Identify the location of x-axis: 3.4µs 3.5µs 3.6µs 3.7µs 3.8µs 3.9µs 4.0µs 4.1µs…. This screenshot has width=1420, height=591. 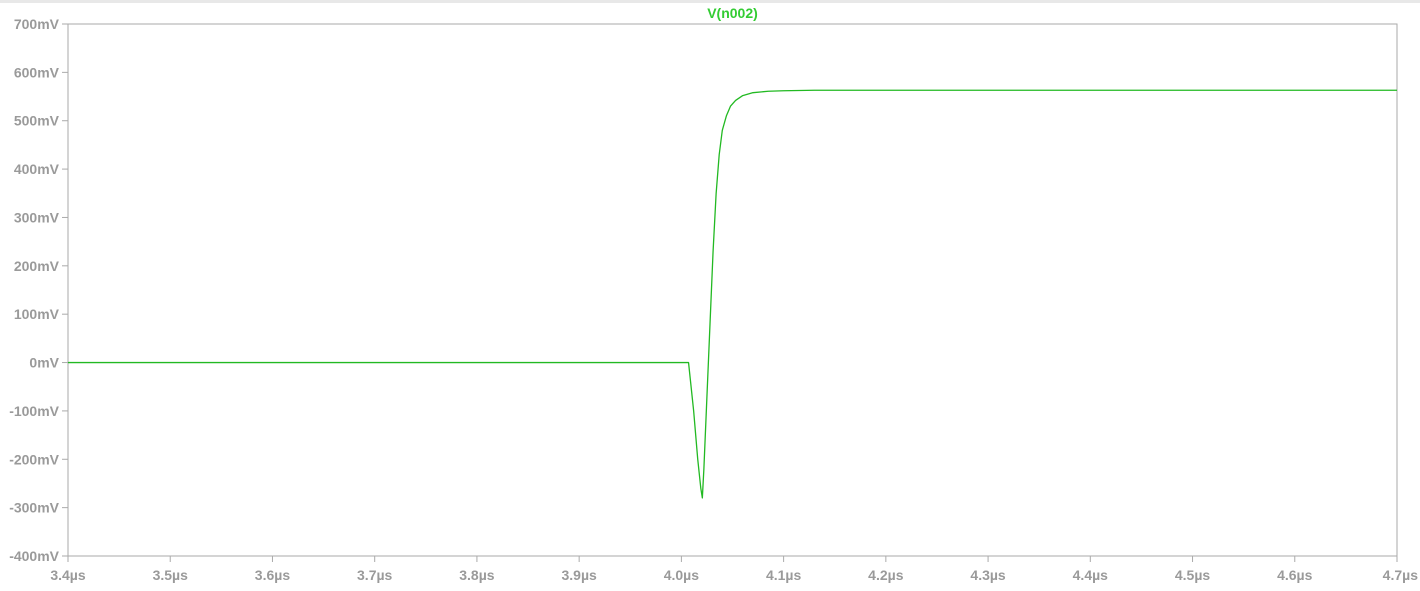
(734, 569).